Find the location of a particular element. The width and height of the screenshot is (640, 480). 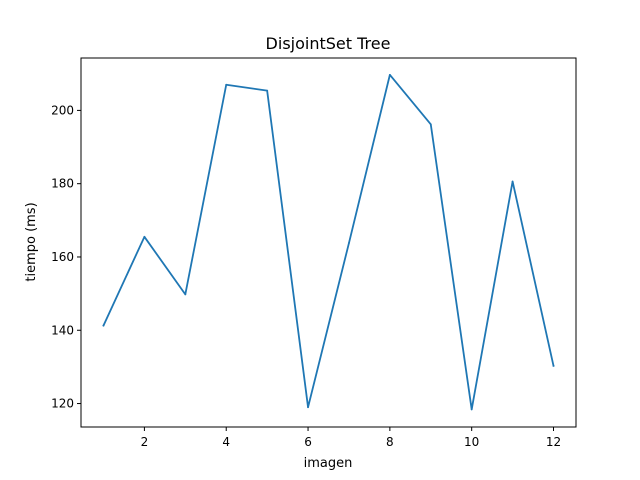

x-tick-label: 10 is located at coordinates (471, 442).